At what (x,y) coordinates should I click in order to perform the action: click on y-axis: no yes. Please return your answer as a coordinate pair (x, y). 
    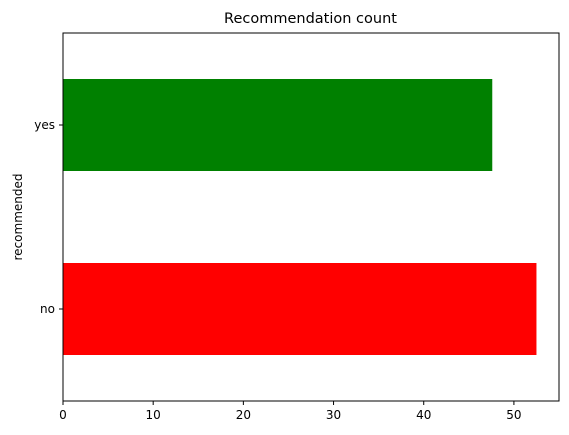
    Looking at the image, I should click on (48, 217).